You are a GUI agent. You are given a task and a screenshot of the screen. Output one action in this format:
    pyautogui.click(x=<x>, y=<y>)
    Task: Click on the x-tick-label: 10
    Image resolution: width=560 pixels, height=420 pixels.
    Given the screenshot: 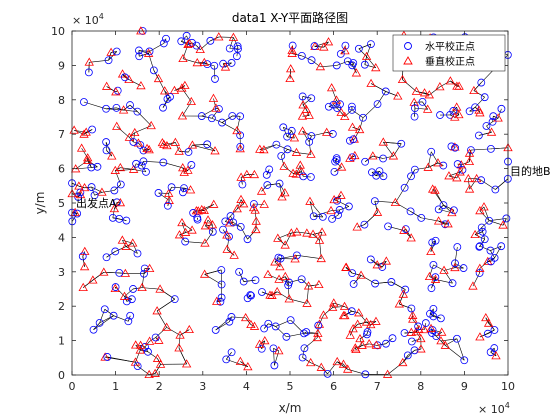 What is the action you would take?
    pyautogui.click(x=508, y=386)
    